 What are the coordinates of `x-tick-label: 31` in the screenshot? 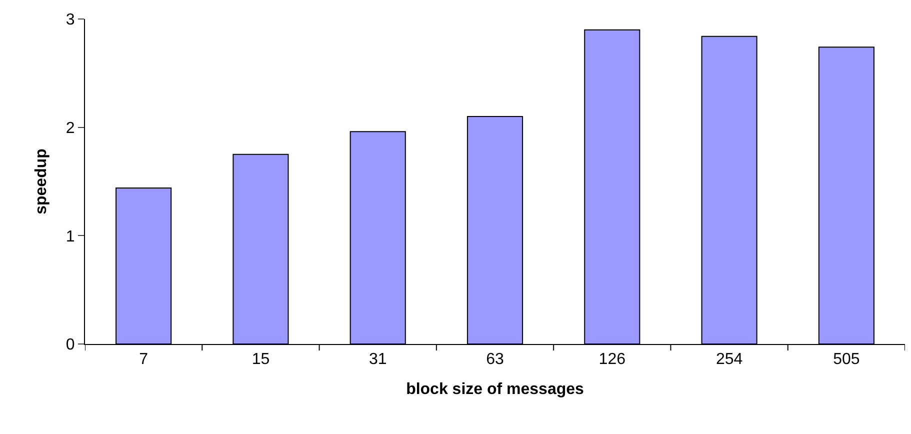 It's located at (377, 359).